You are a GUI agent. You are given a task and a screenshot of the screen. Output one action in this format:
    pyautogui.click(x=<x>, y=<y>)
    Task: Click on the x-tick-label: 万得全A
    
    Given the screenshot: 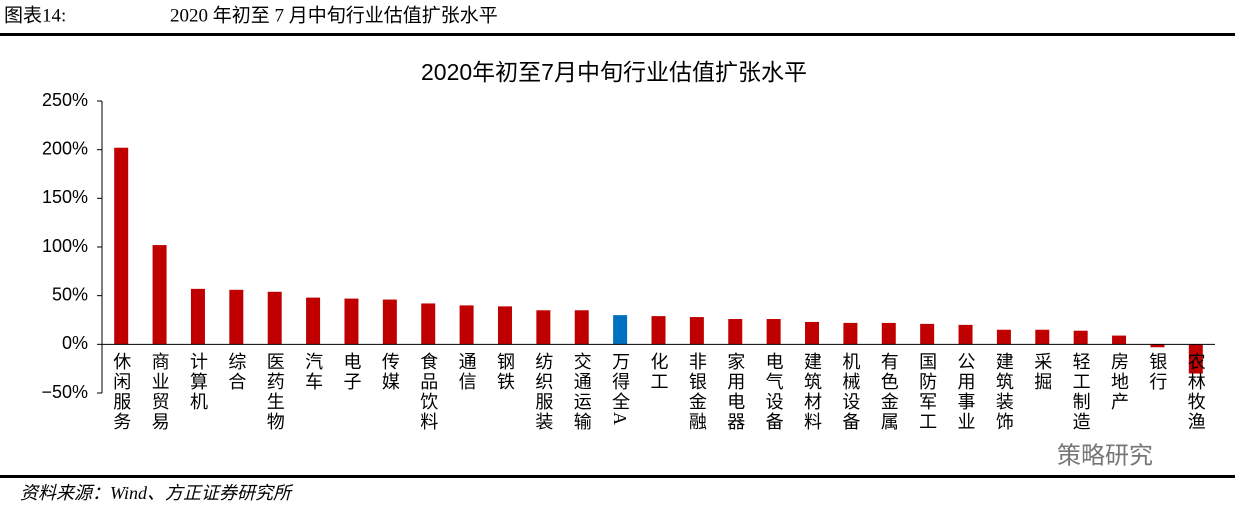 What is the action you would take?
    pyautogui.click(x=620, y=389)
    